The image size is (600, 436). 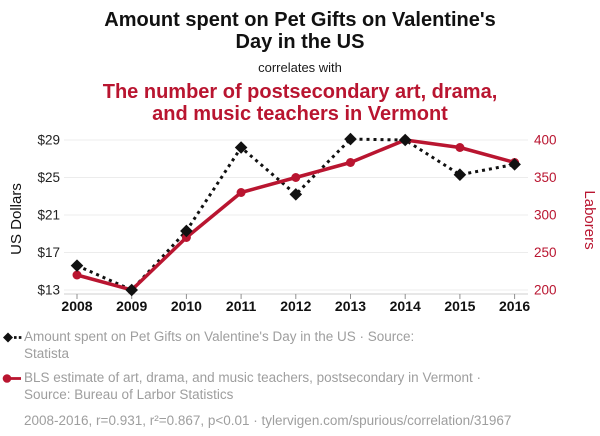 What do you see at coordinates (545, 290) in the screenshot?
I see `right-axis-tick-label: 200` at bounding box center [545, 290].